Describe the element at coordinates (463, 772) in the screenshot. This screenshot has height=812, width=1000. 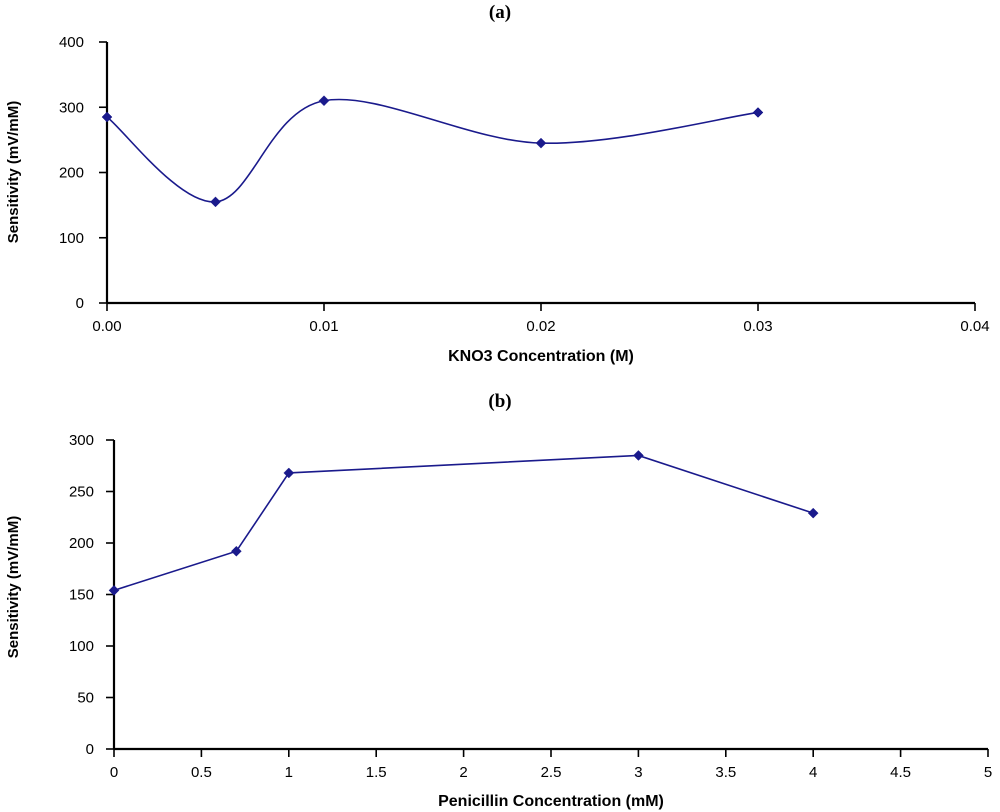
I see `x-tick-label: 2` at that location.